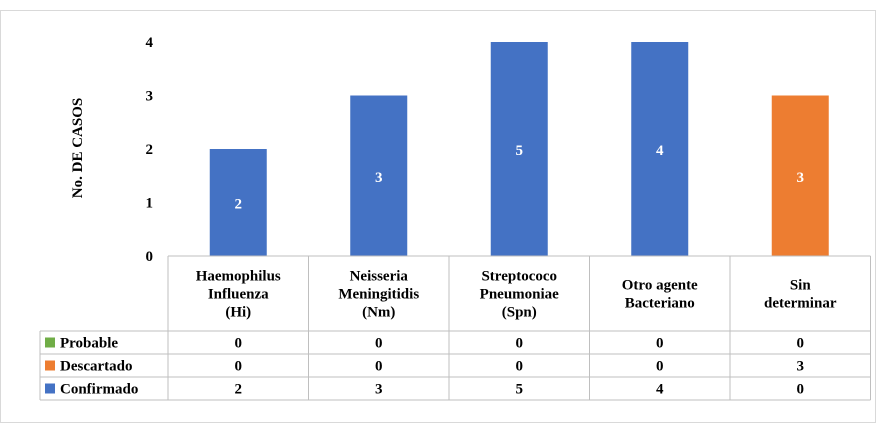 This screenshot has height=426, width=876. Describe the element at coordinates (519, 277) in the screenshot. I see `category-label: Streptococo` at that location.